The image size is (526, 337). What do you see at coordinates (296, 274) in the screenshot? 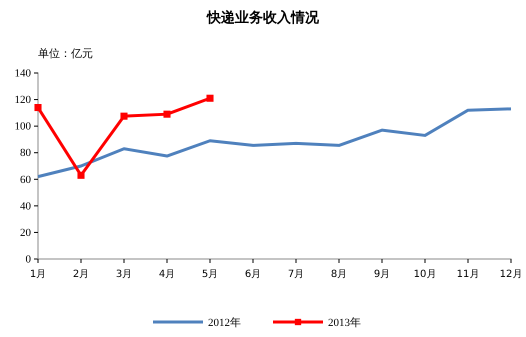
I see `x-tick-label: 7月` at bounding box center [296, 274].